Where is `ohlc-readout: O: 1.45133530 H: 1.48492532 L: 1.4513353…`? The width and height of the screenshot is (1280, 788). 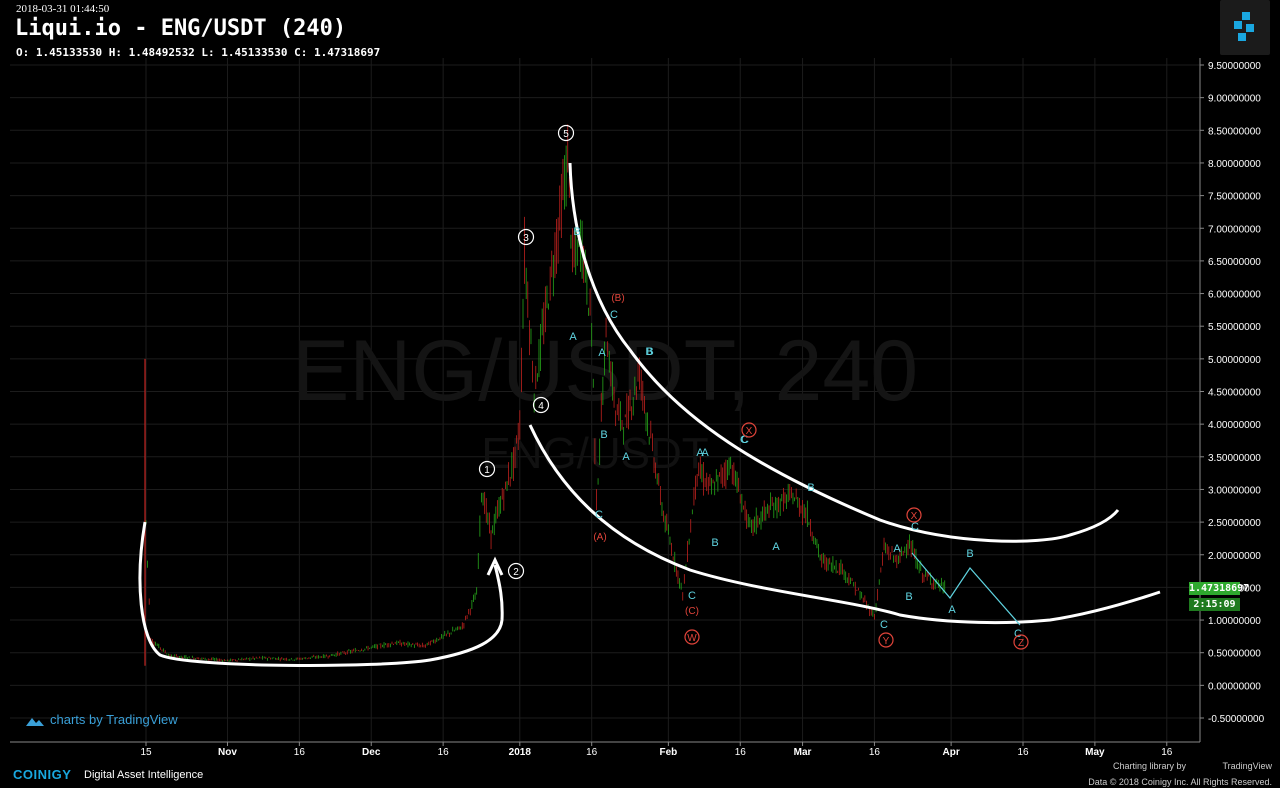 ohlc-readout: O: 1.45133530 H: 1.48492532 L: 1.4513353… is located at coordinates (198, 52).